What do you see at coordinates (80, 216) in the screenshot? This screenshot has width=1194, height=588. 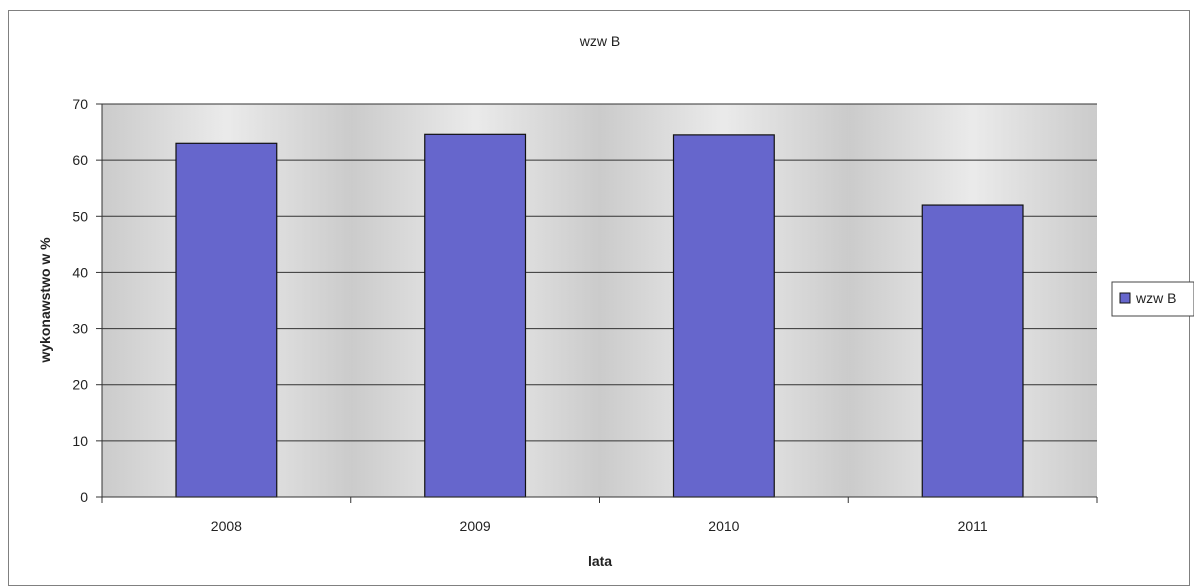 I see `y-tick-label: 50` at bounding box center [80, 216].